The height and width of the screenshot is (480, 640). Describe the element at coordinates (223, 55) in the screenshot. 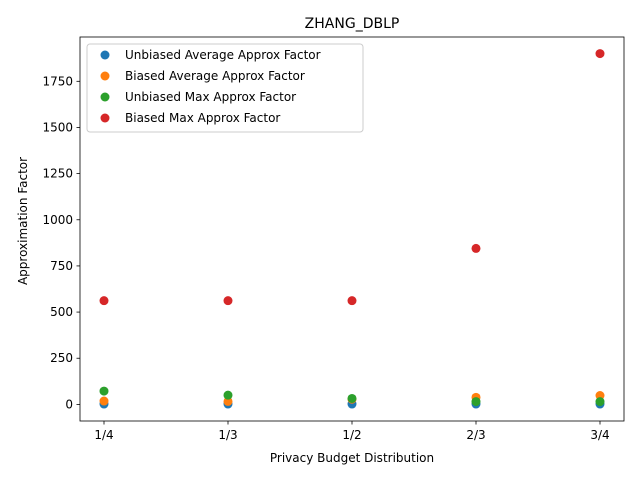

I see `legend-label: Unbiased Average Approx Factor` at that location.